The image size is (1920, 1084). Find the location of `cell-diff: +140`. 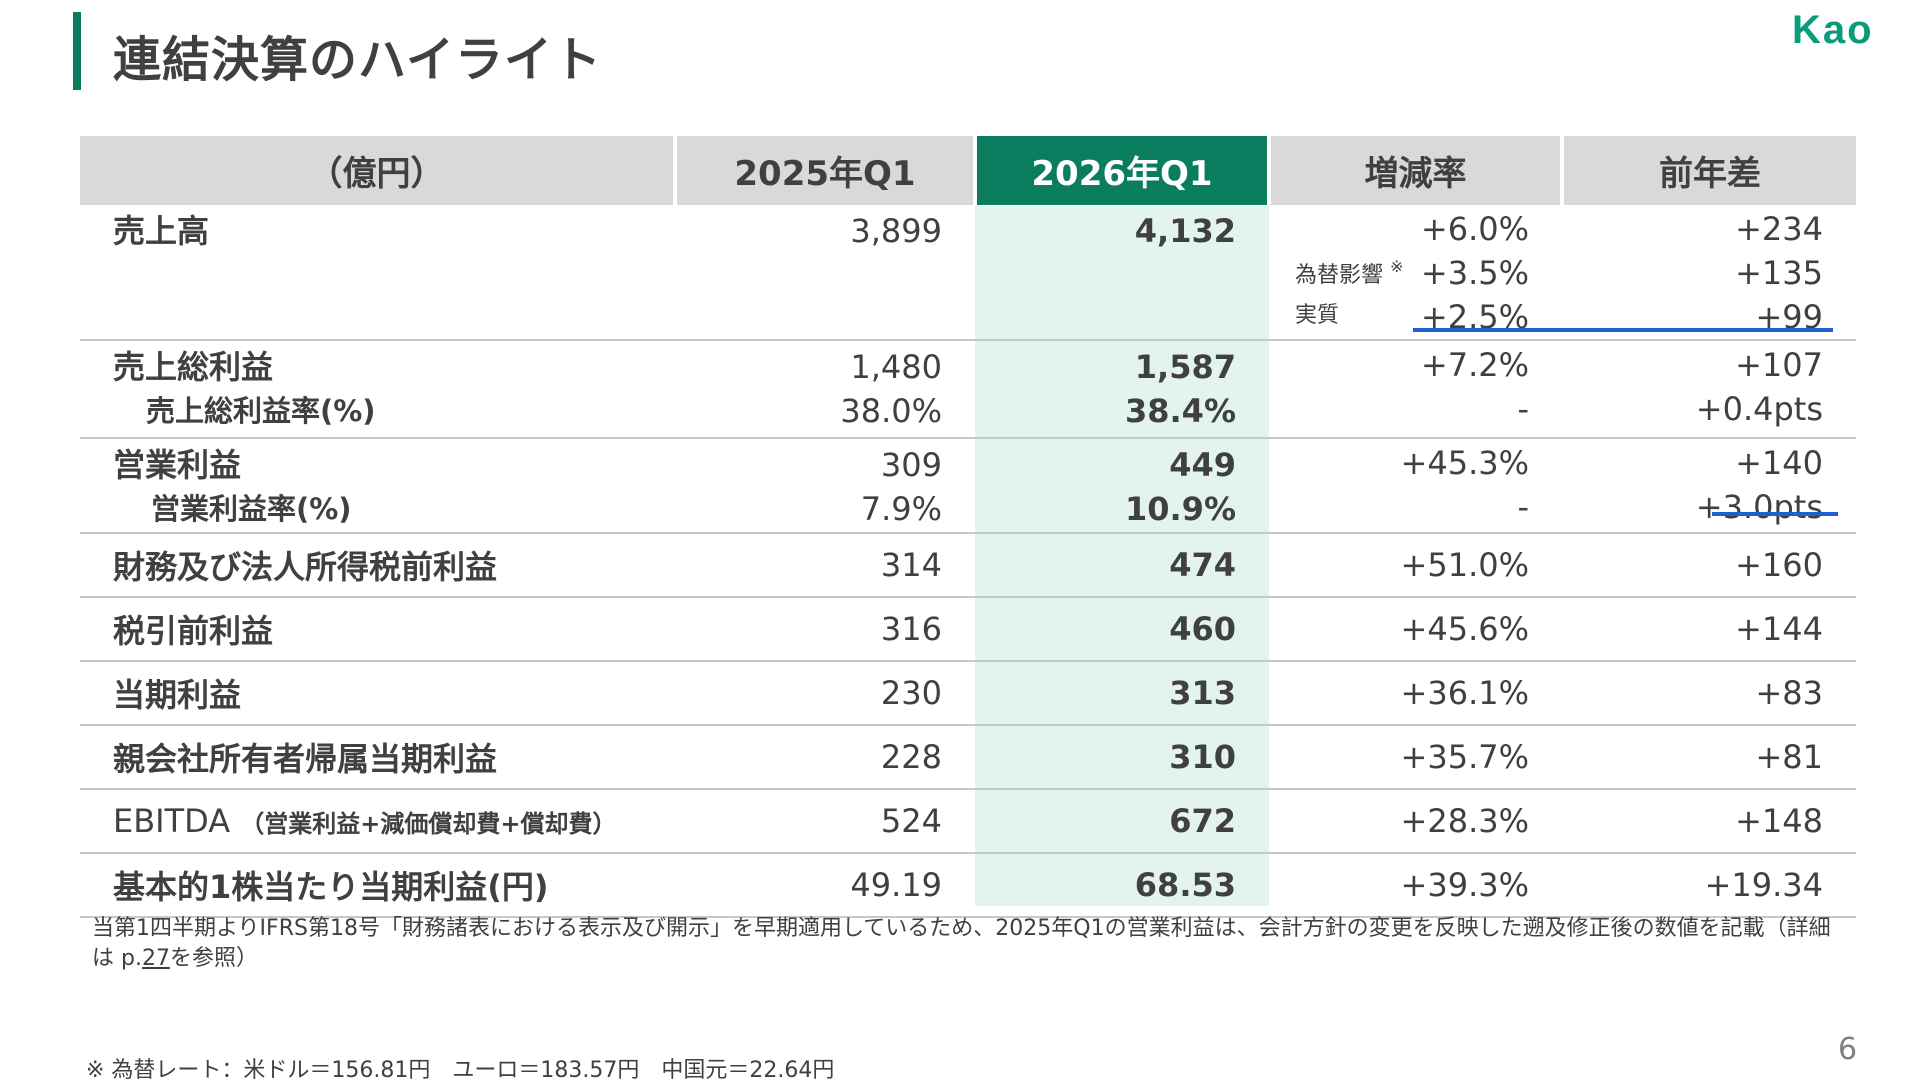

cell-diff: +140 is located at coordinates (1779, 463).